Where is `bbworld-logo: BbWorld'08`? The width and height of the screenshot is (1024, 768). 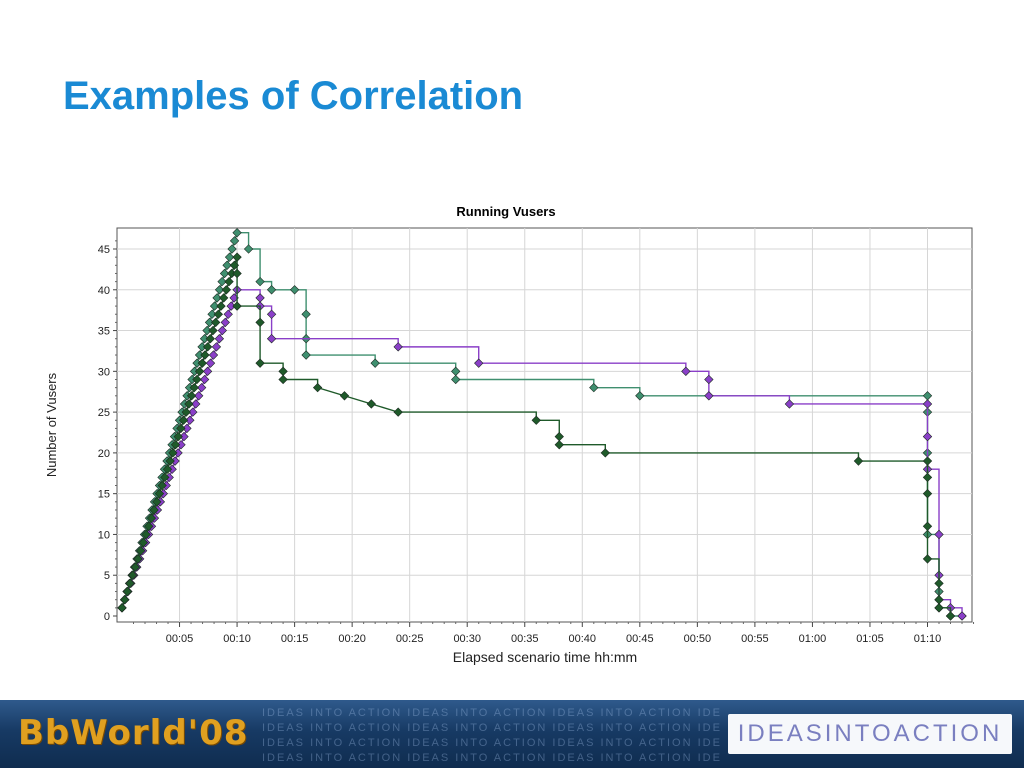
bbworld-logo: BbWorld'08 is located at coordinates (133, 733).